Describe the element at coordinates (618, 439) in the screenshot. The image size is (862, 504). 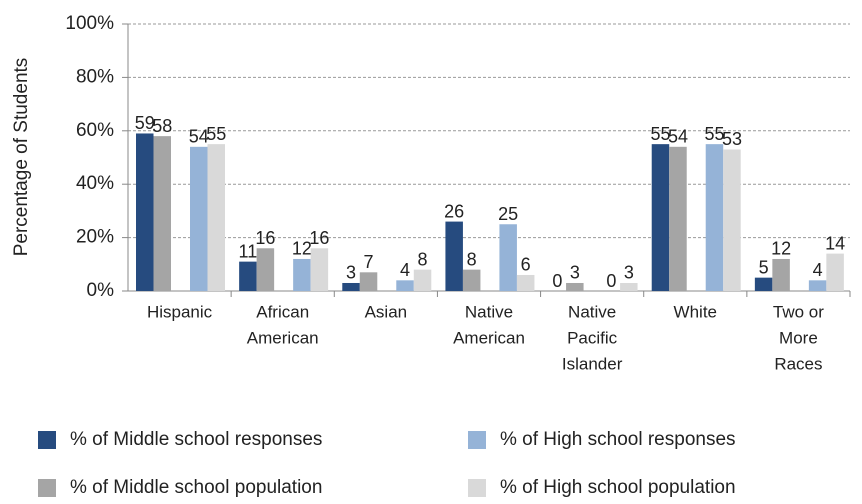
I see `legend-label: % of High school responses` at that location.